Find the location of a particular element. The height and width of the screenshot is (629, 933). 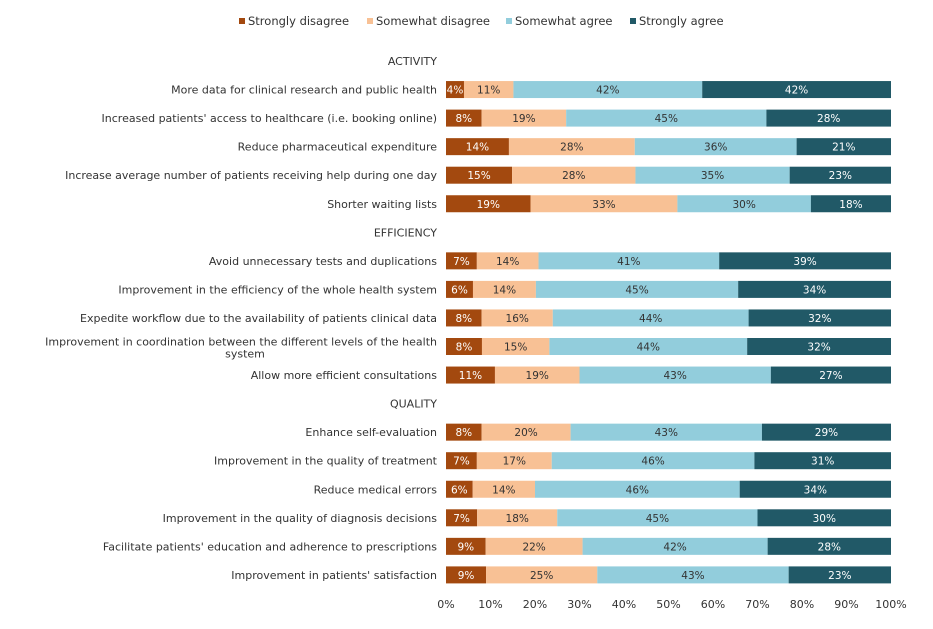

category-label: Avoid unnecessary tests and duplications is located at coordinates (323, 261).